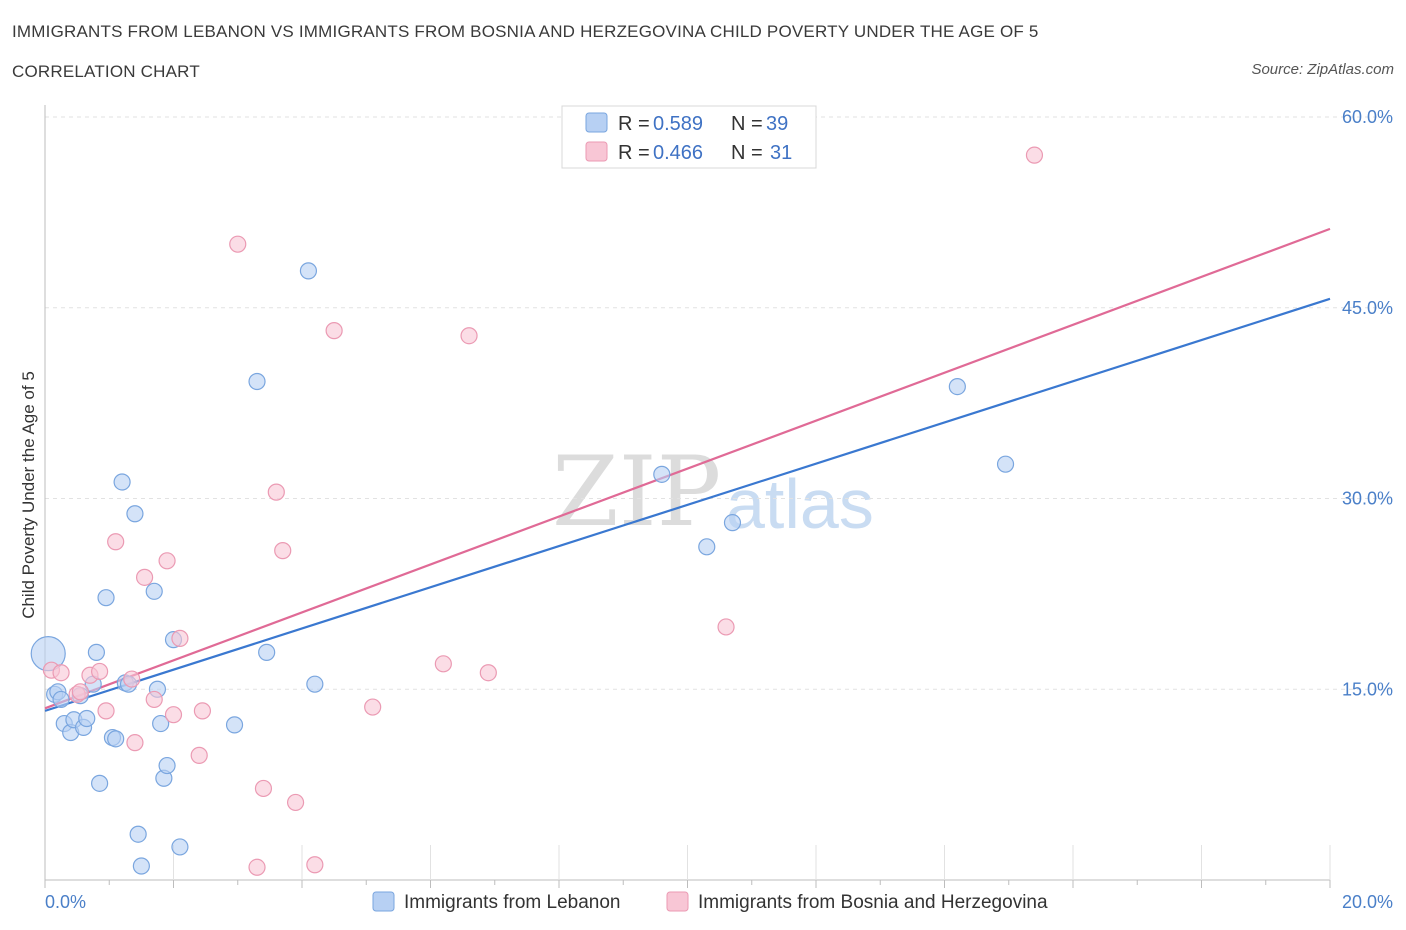 Image resolution: width=1406 pixels, height=930 pixels. I want to click on y-tick-label: 45.0%, so click(1367, 308).